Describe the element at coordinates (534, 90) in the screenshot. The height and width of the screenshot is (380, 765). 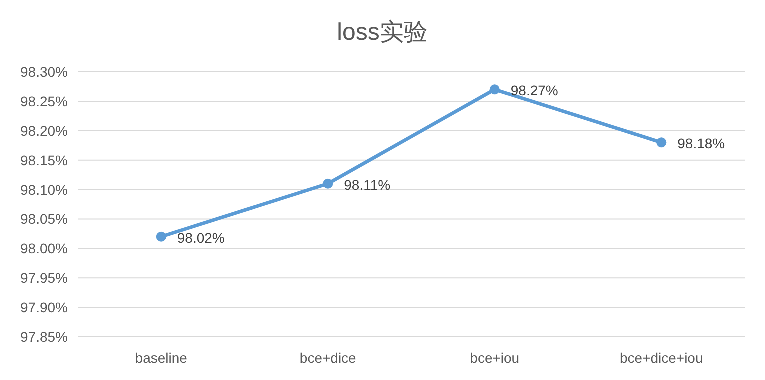
I see `data-label: 98.27%` at that location.